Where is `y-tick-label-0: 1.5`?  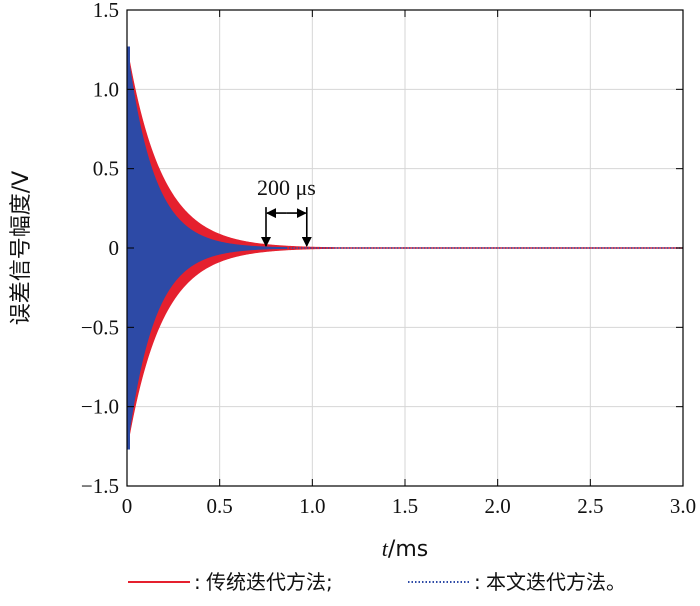 y-tick-label-0: 1.5 is located at coordinates (106, 11).